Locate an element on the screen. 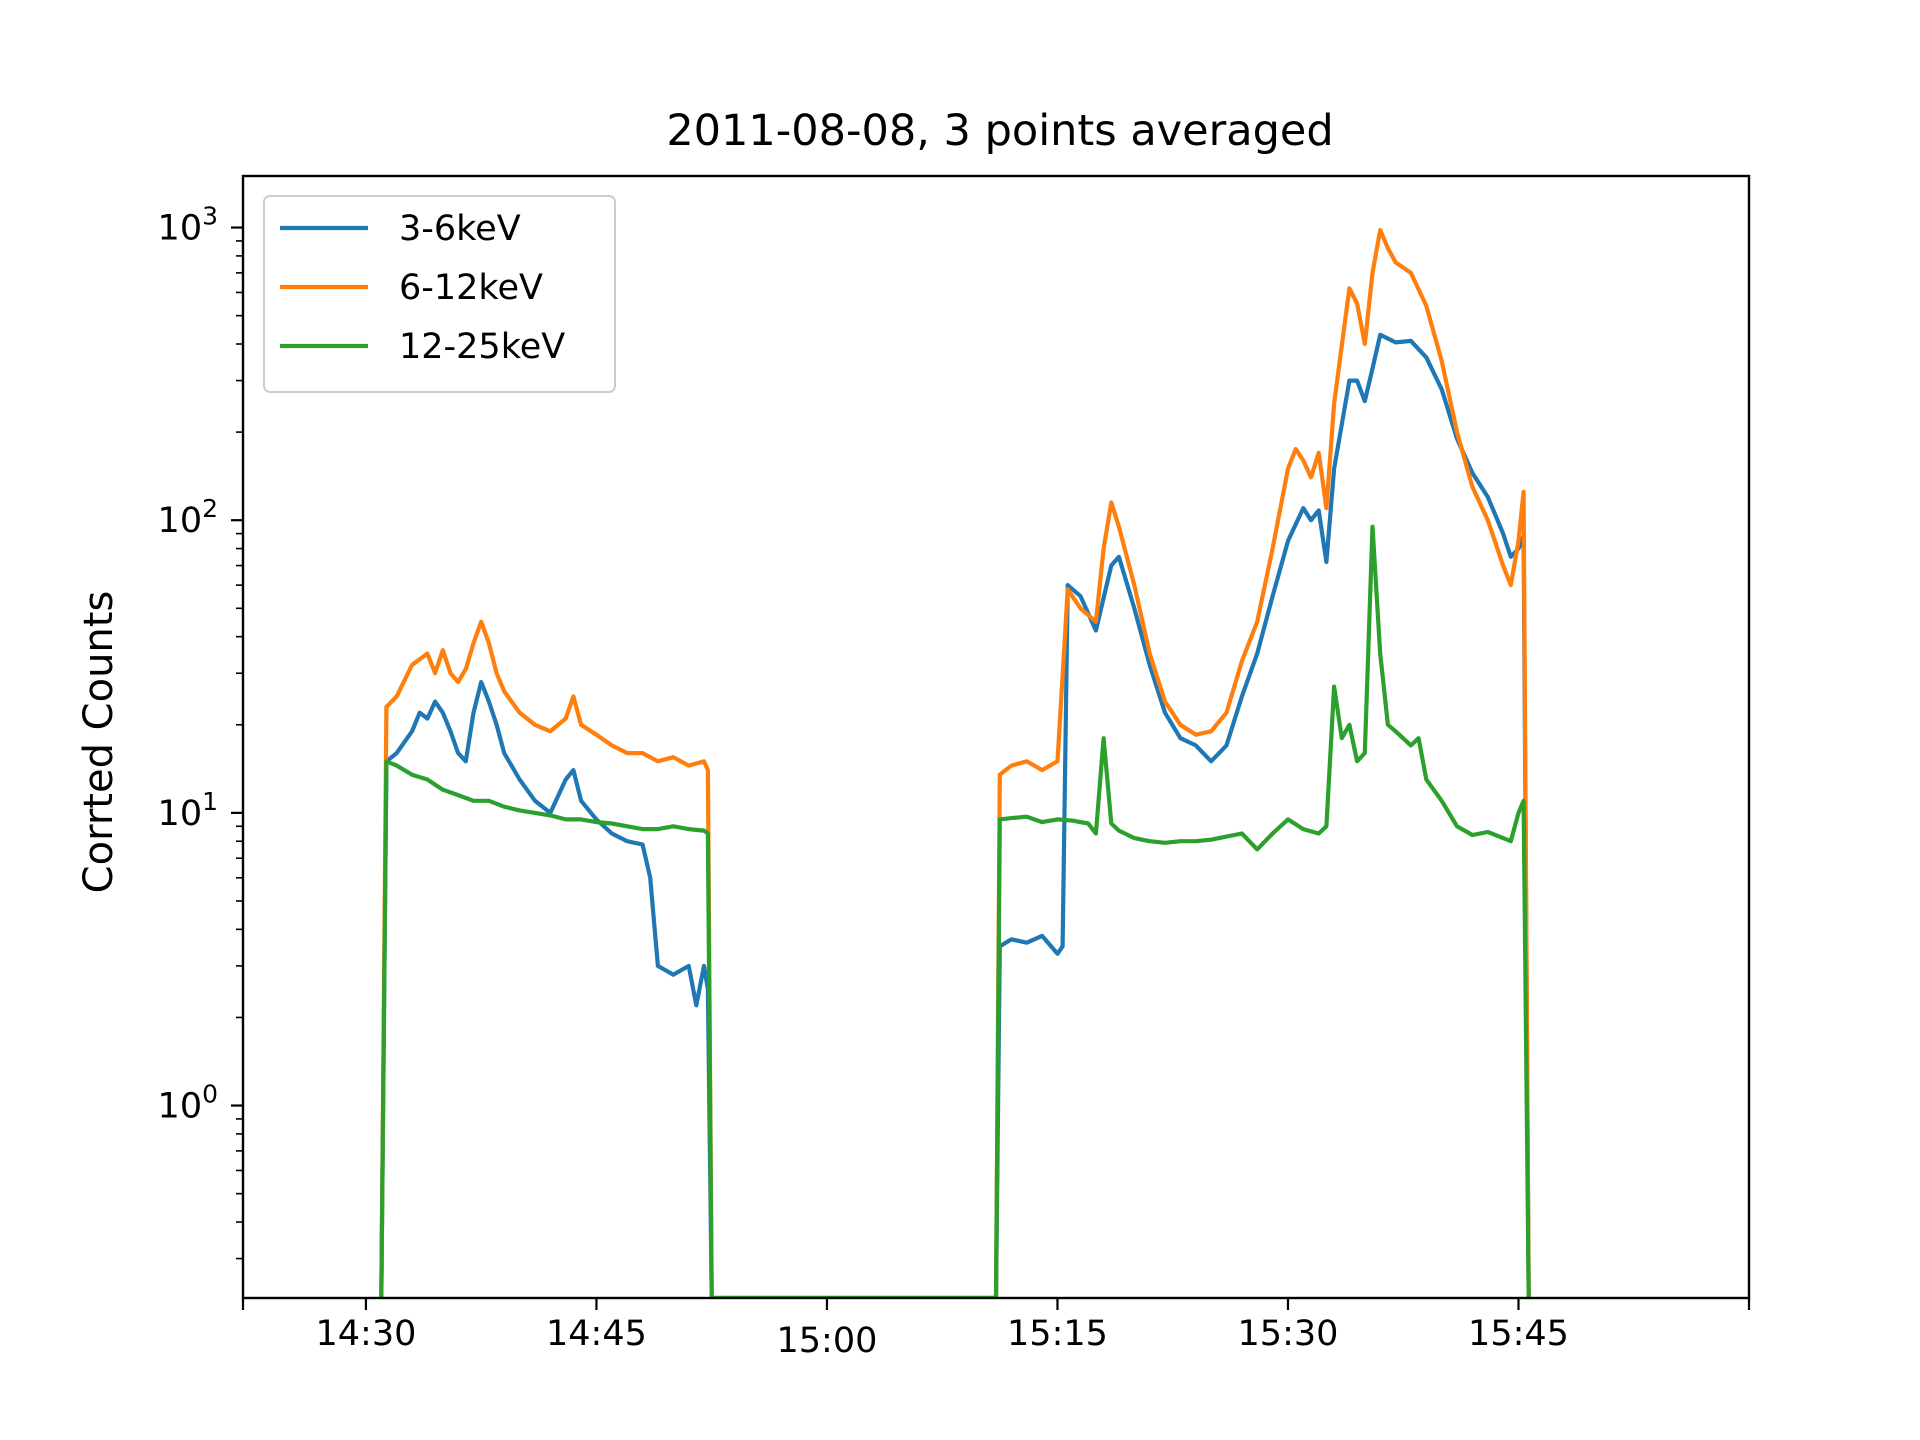 The height and width of the screenshot is (1440, 1920). legend-box is located at coordinates (439, 294).